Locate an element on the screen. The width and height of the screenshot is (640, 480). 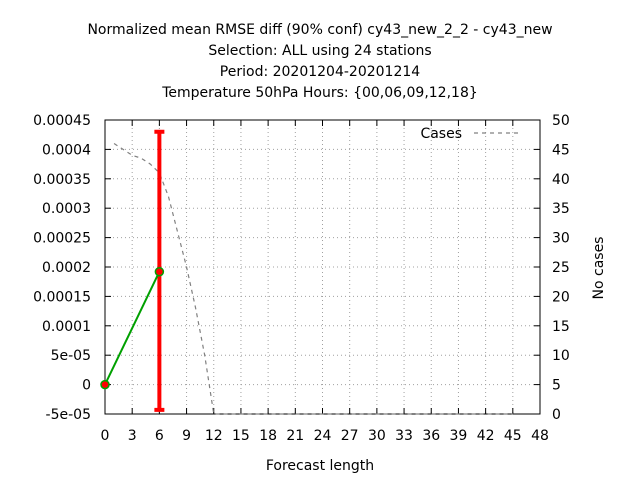
x-tick-label: 24 is located at coordinates (323, 436).